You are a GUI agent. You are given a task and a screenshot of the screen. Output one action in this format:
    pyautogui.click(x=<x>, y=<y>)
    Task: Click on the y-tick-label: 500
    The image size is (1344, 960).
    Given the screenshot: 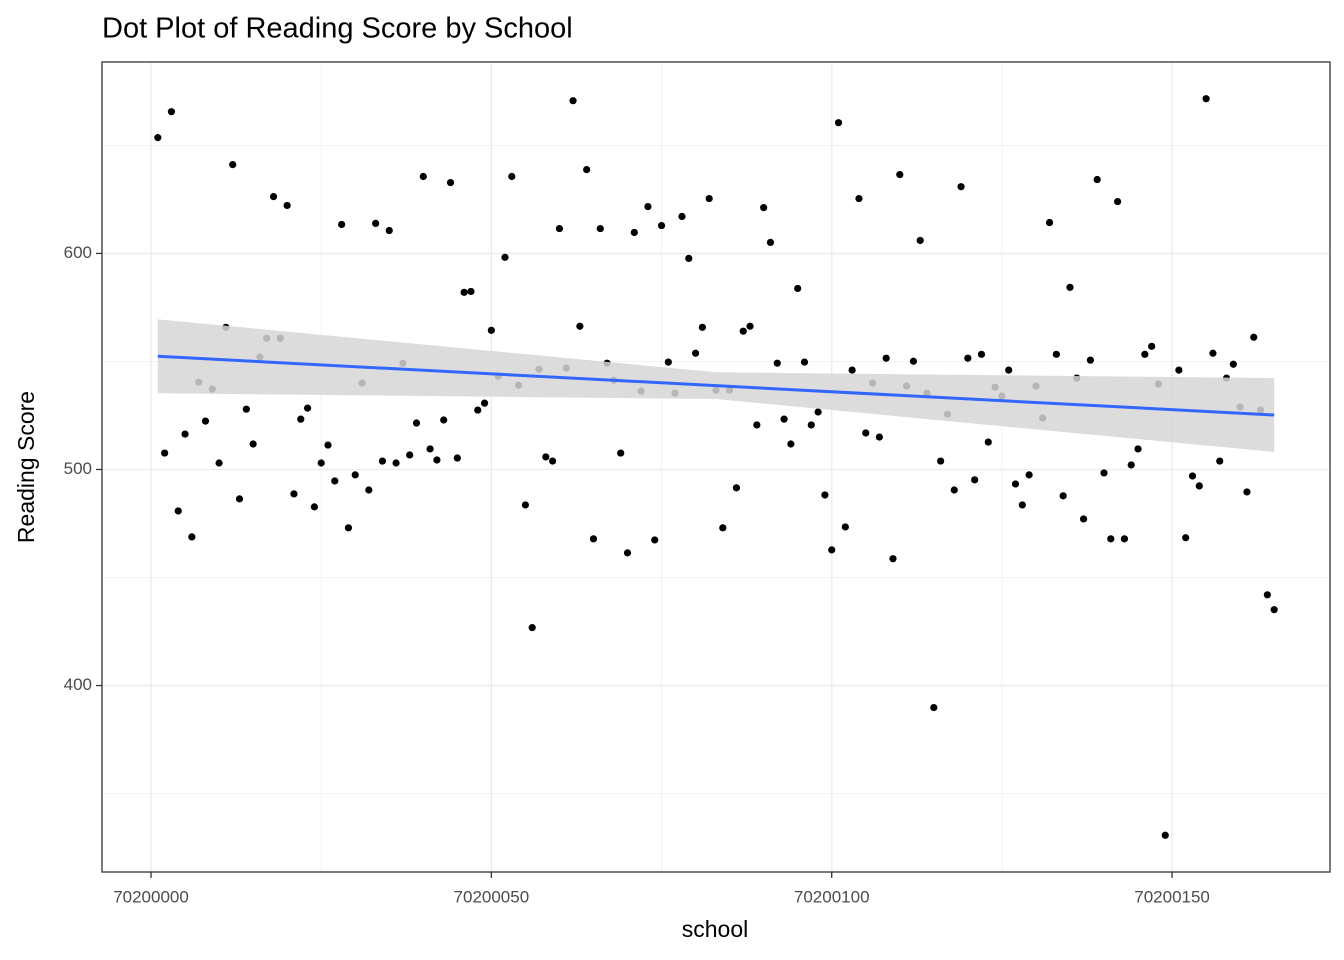 What is the action you would take?
    pyautogui.click(x=78, y=468)
    